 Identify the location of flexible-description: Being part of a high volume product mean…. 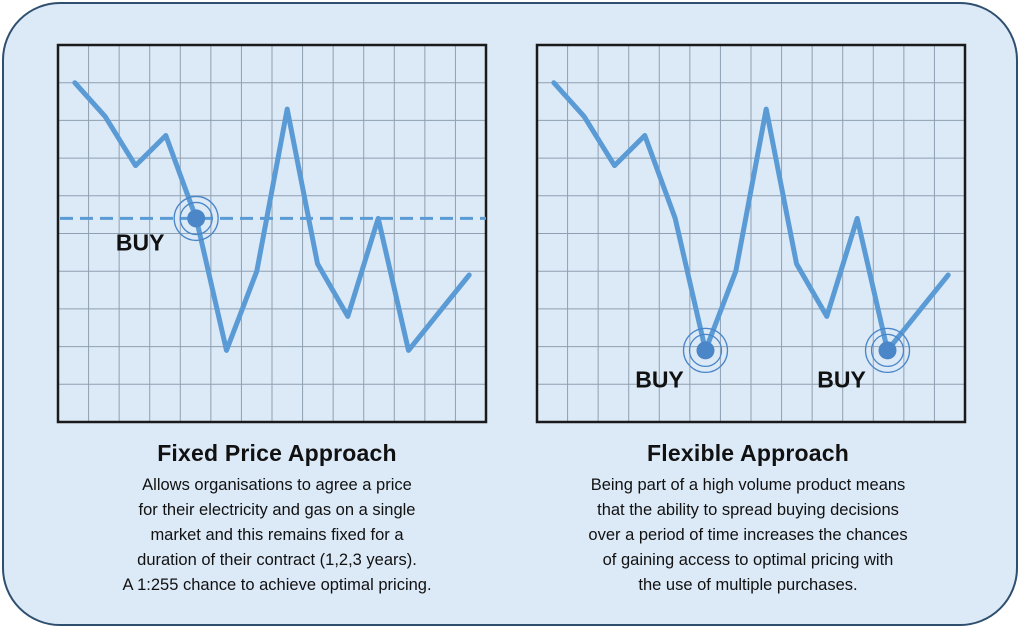
(748, 535).